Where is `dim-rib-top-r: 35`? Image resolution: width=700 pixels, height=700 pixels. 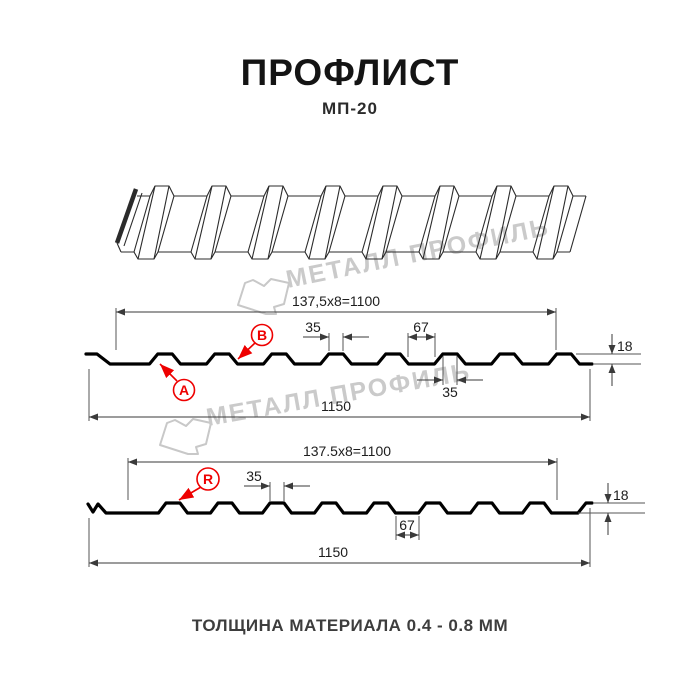 dim-rib-top-r: 35 is located at coordinates (277, 484).